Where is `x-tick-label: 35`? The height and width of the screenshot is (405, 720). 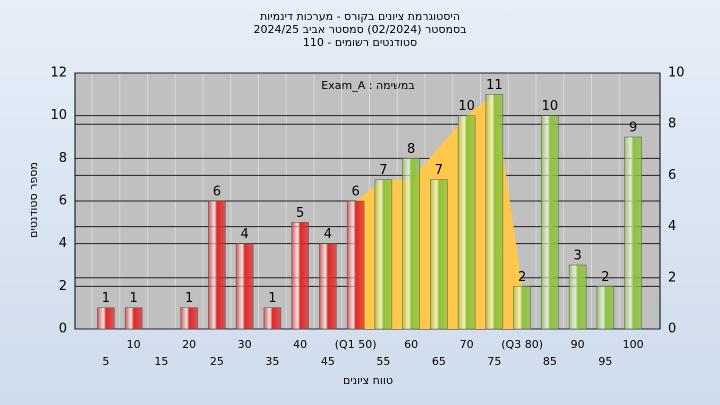
x-tick-label: 35 is located at coordinates (272, 361).